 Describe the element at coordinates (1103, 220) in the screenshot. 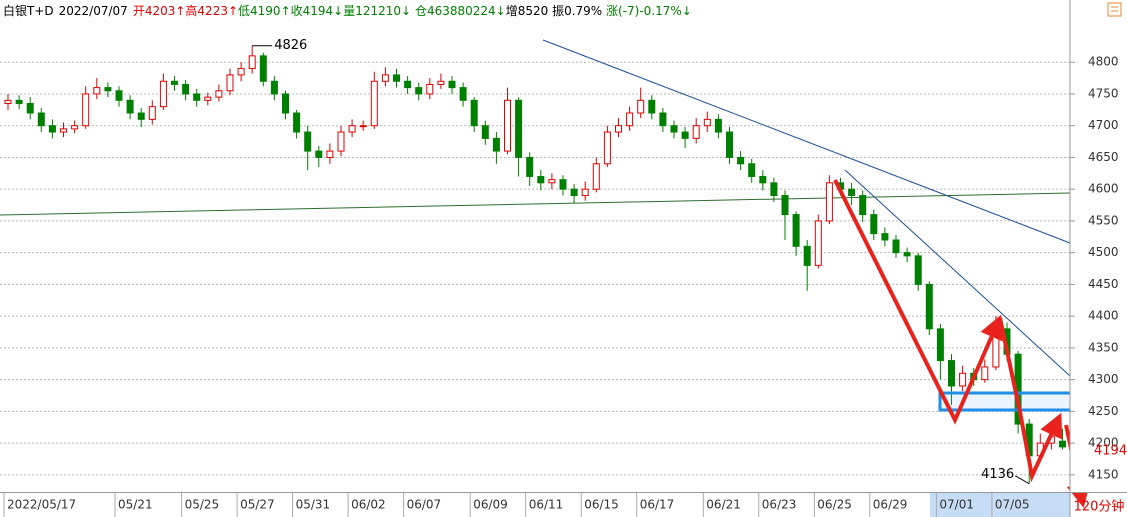

I see `y-tick-label: 4550` at that location.